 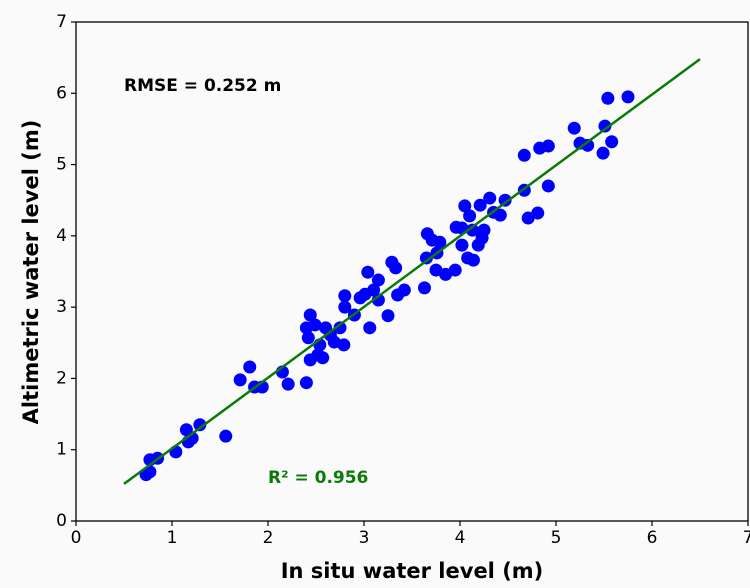 What do you see at coordinates (460, 538) in the screenshot?
I see `x-tick-label: 4` at bounding box center [460, 538].